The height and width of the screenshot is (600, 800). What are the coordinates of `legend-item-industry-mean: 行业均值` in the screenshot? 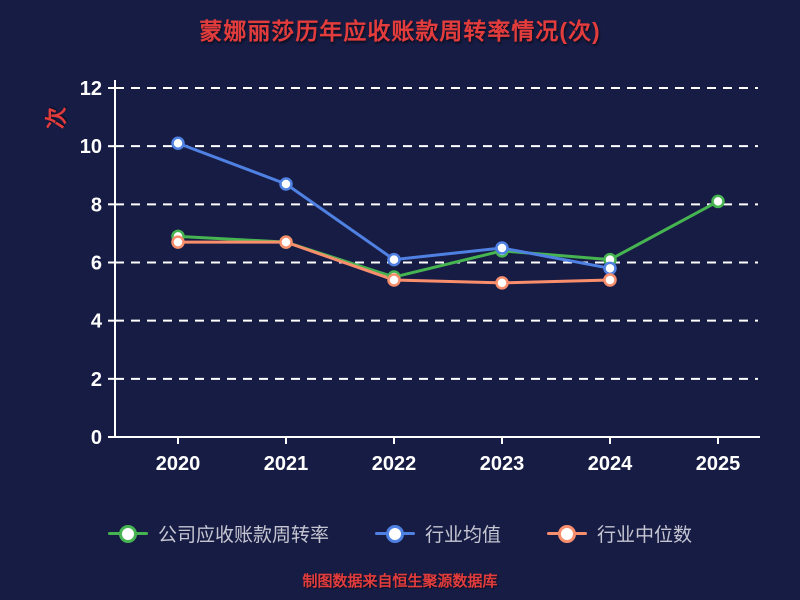 It's located at (437, 533).